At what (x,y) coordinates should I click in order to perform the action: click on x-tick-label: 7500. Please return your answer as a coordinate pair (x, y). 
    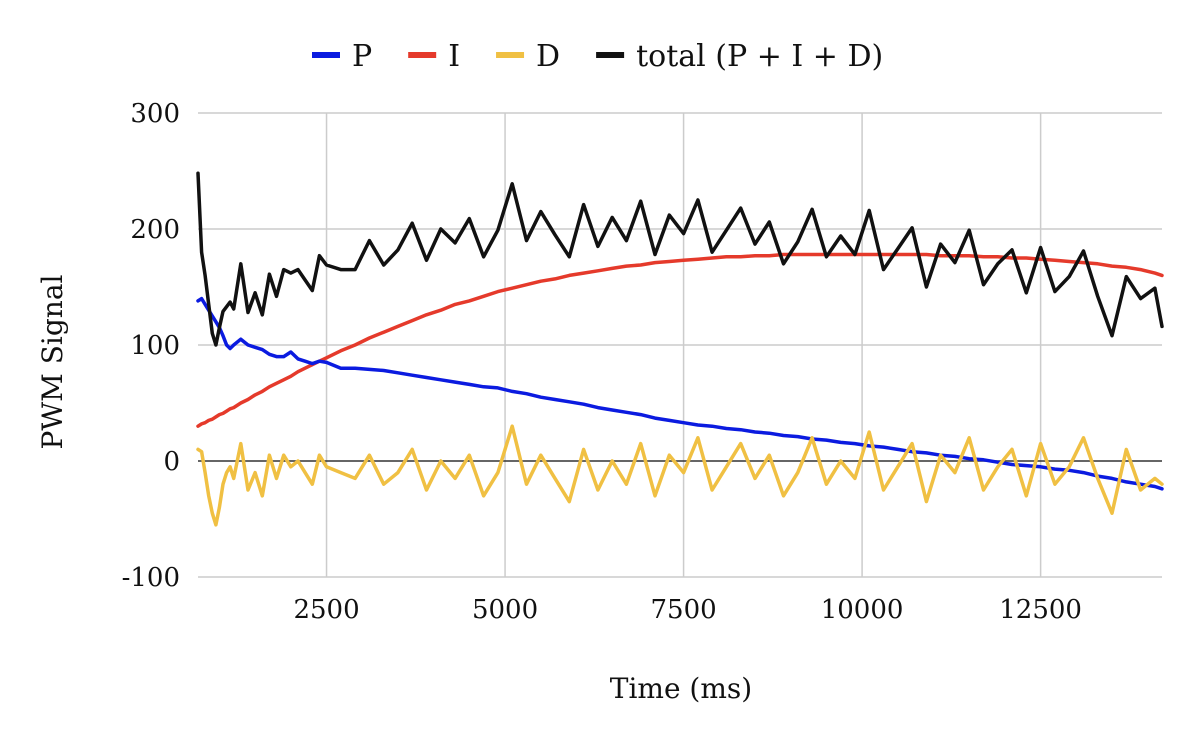
    Looking at the image, I should click on (683, 610).